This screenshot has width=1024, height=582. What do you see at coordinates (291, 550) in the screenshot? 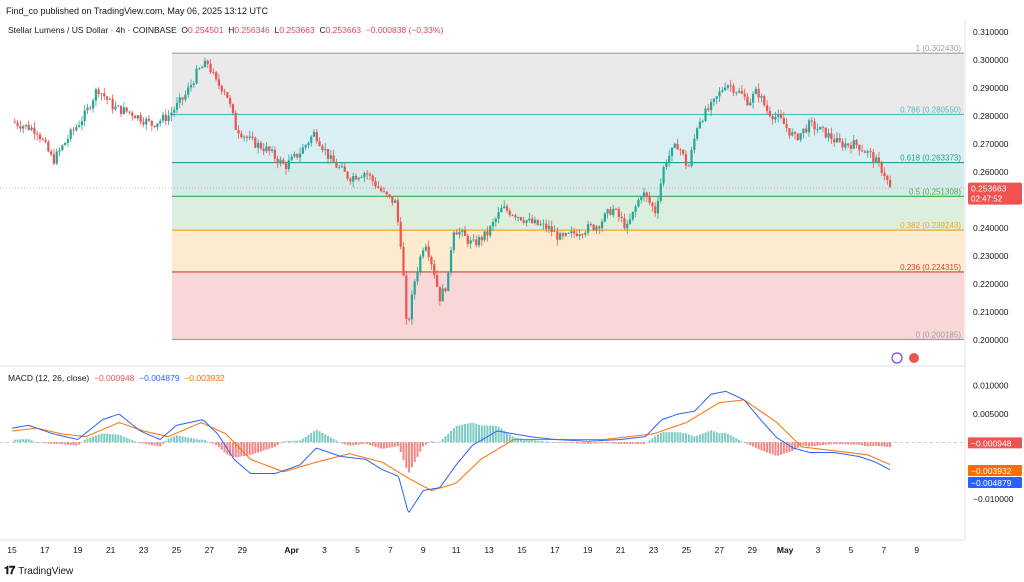
I see `time-tick: Apr` at bounding box center [291, 550].